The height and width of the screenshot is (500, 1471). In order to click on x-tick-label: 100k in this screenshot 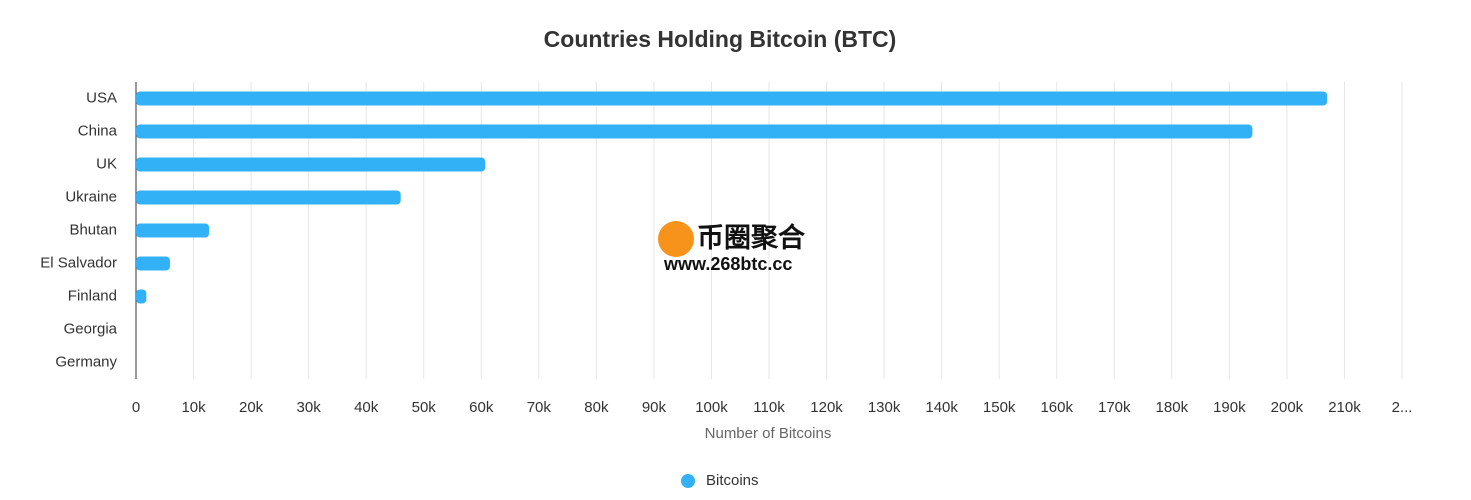, I will do `click(711, 407)`.